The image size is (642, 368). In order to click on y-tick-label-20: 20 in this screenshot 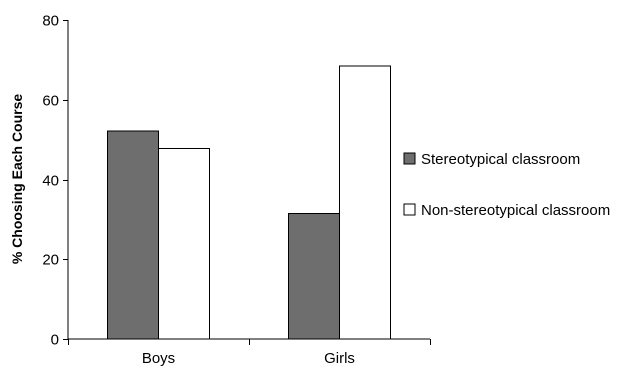, I will do `click(50, 260)`.